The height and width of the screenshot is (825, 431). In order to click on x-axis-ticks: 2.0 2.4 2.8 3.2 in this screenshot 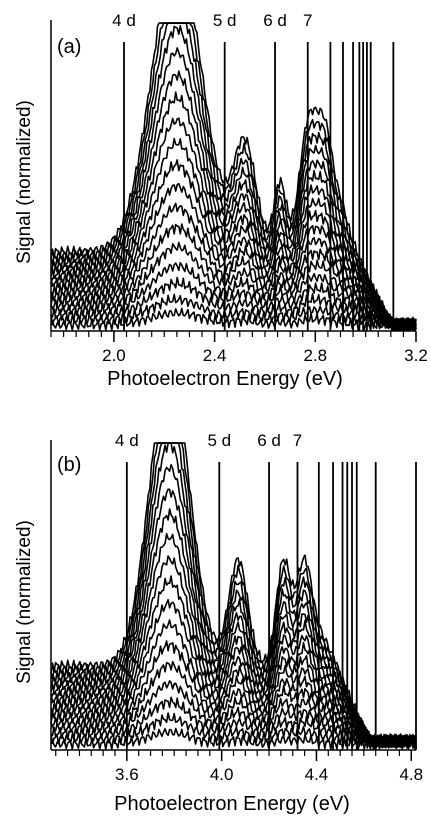, I will do `click(239, 348)`.